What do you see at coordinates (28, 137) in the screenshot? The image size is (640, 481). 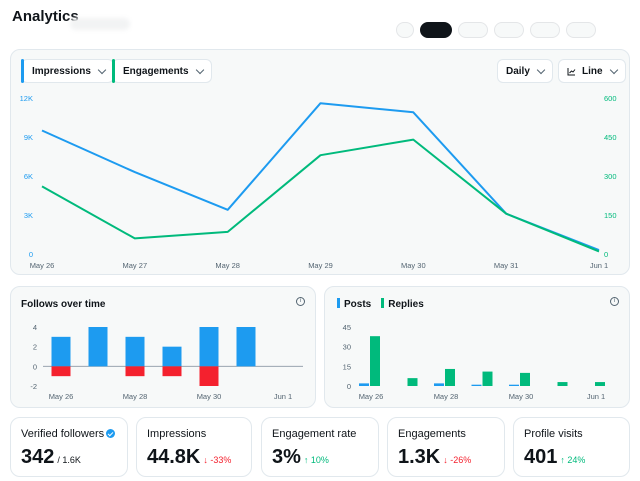 I see `y-left-tick-label: 9K` at bounding box center [28, 137].